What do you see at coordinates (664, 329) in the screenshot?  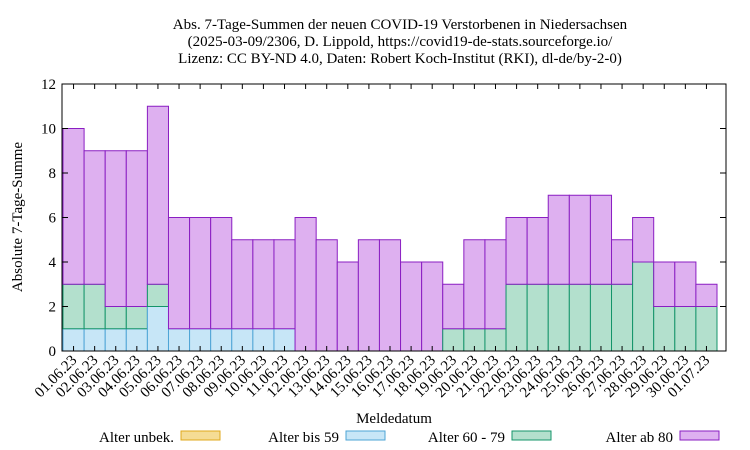 I see `bar-alter-60-79-29.06.23` at bounding box center [664, 329].